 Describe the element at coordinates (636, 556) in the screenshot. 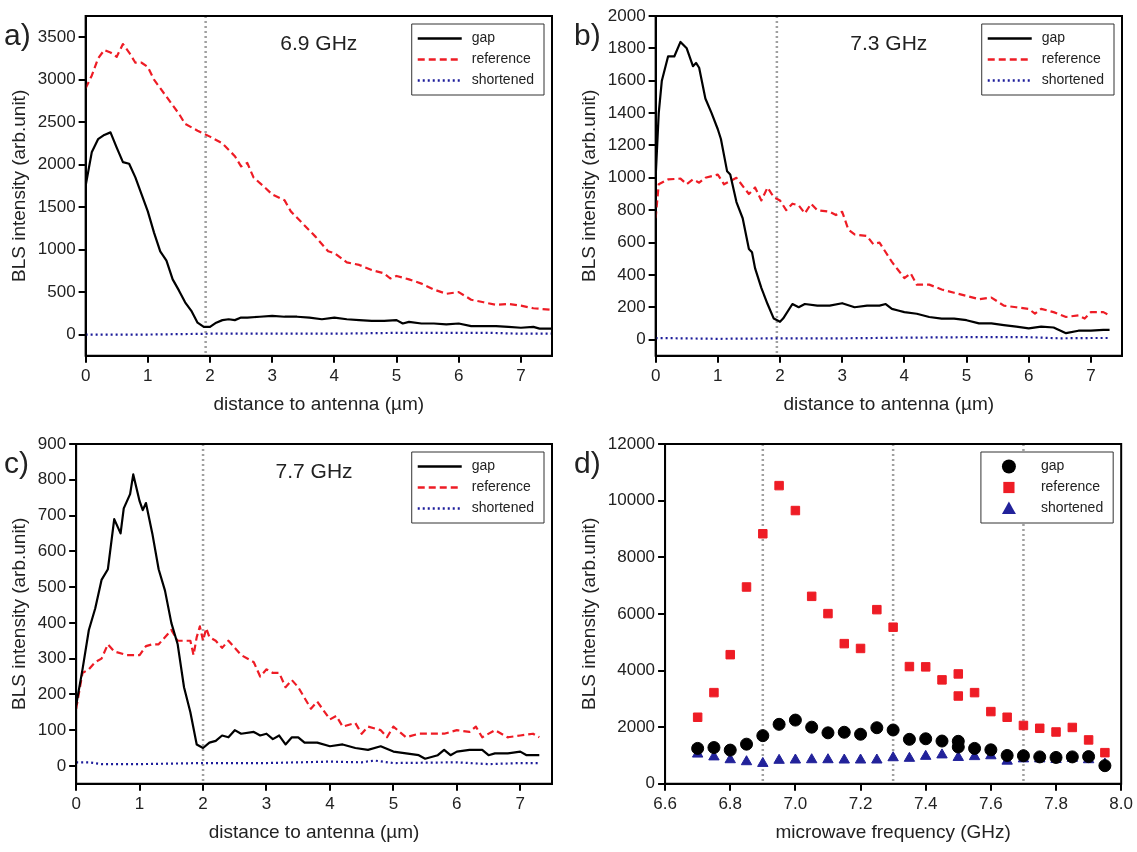

I see `y-tick-label: 8000` at that location.